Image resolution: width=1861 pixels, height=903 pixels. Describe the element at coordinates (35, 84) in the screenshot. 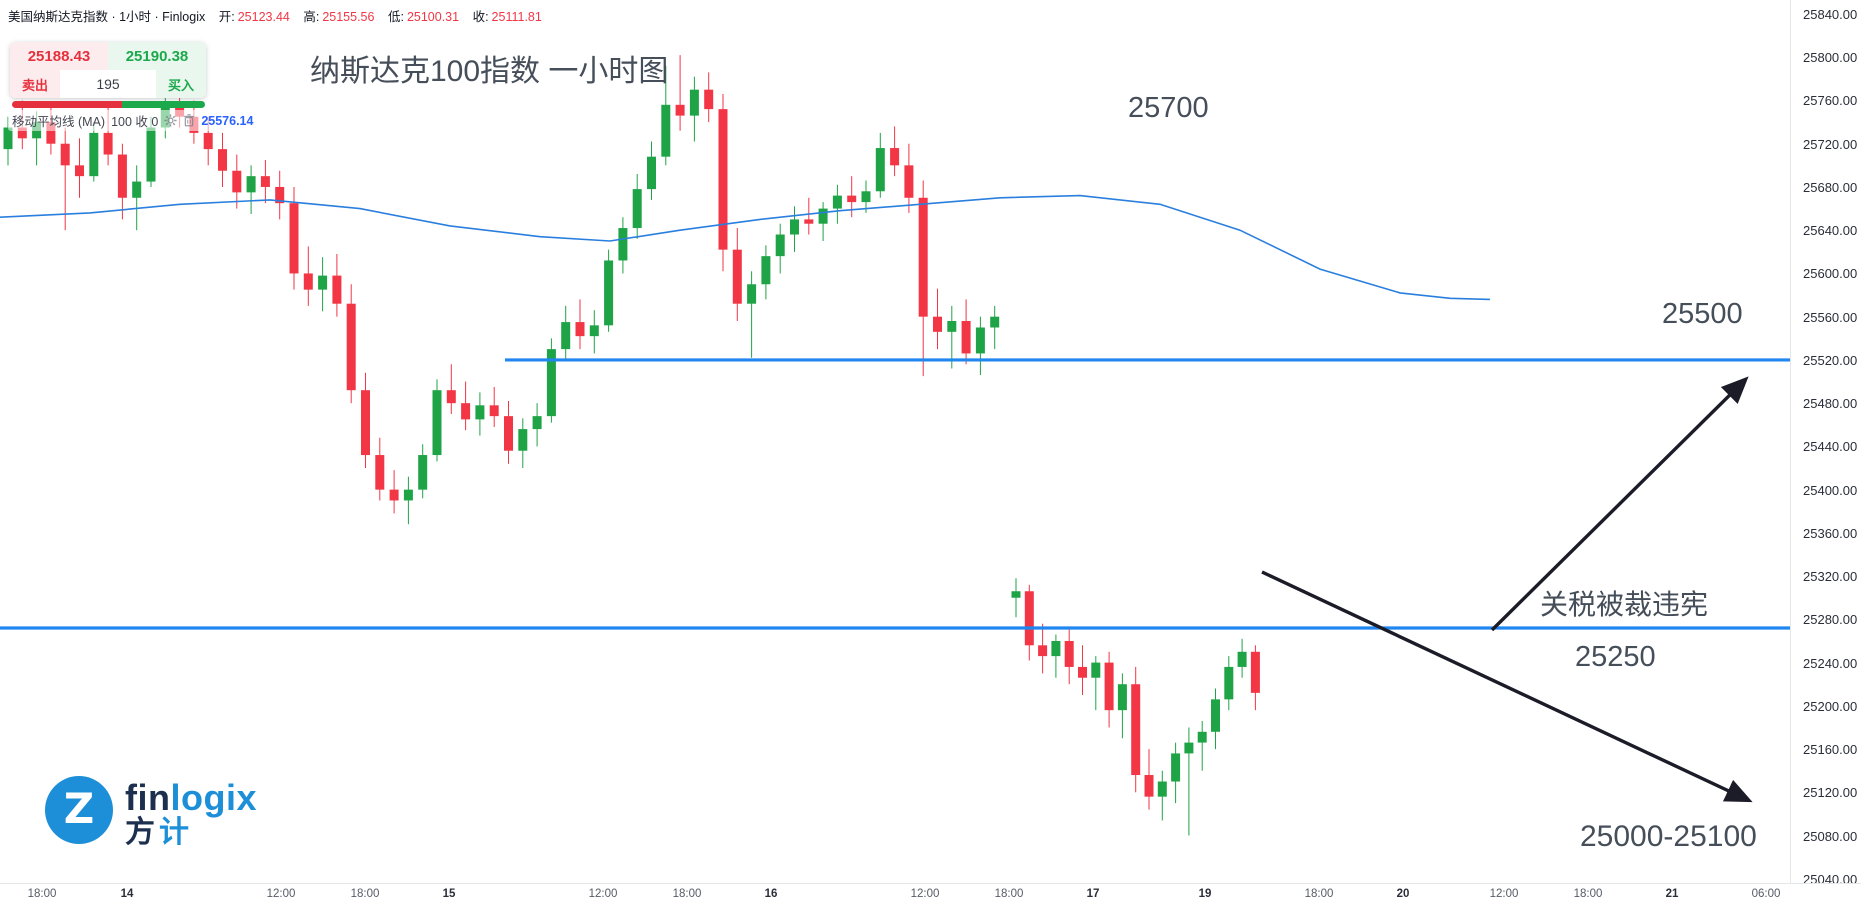

I see `sell-button: 卖出` at that location.